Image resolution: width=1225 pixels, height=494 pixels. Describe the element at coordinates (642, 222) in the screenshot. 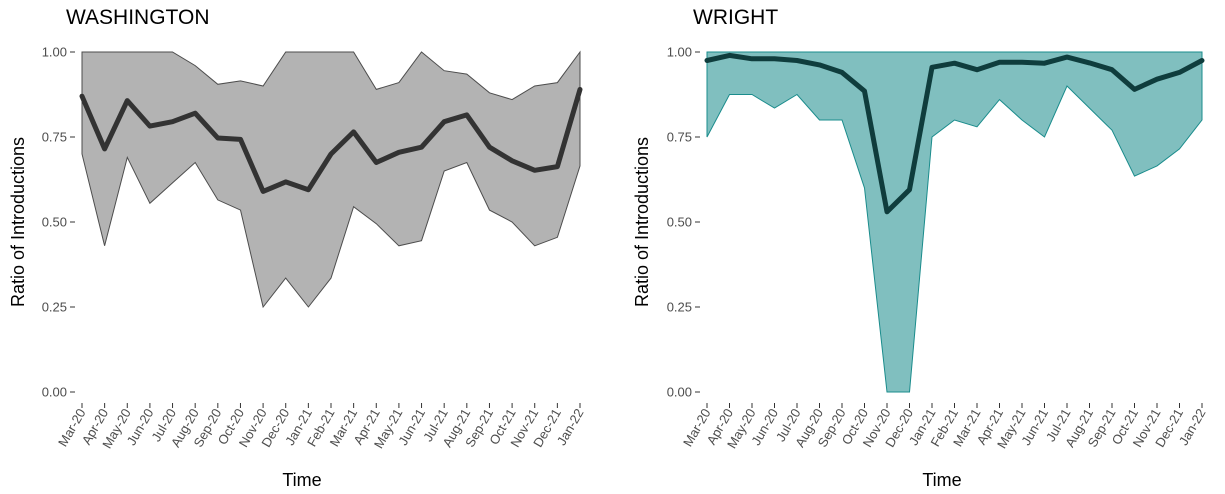

I see `wright-y-axis-title: Ratio of Introductions` at that location.